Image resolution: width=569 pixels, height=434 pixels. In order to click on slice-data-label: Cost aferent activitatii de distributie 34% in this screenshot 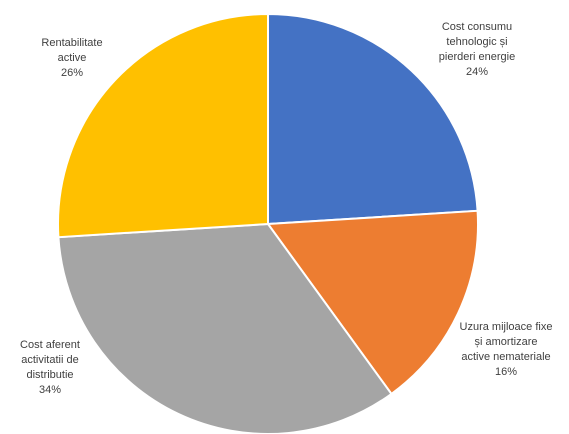, I will do `click(50, 367)`.